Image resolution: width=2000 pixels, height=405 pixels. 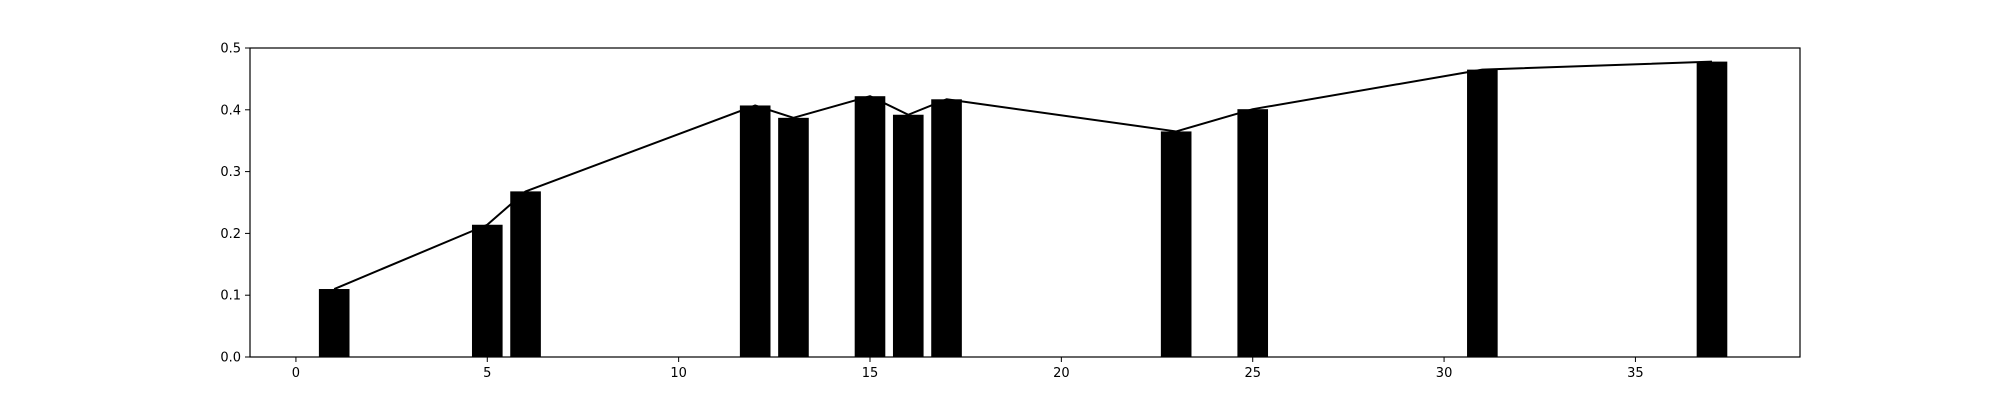 What do you see at coordinates (487, 373) in the screenshot?
I see `x-tick-label: 5` at bounding box center [487, 373].